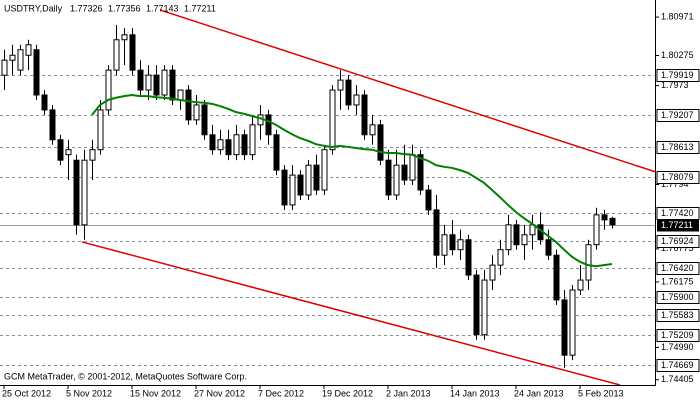 The height and width of the screenshot is (402, 700). Describe the element at coordinates (86, 8) in the screenshot. I see `open-value: 1.77326` at that location.